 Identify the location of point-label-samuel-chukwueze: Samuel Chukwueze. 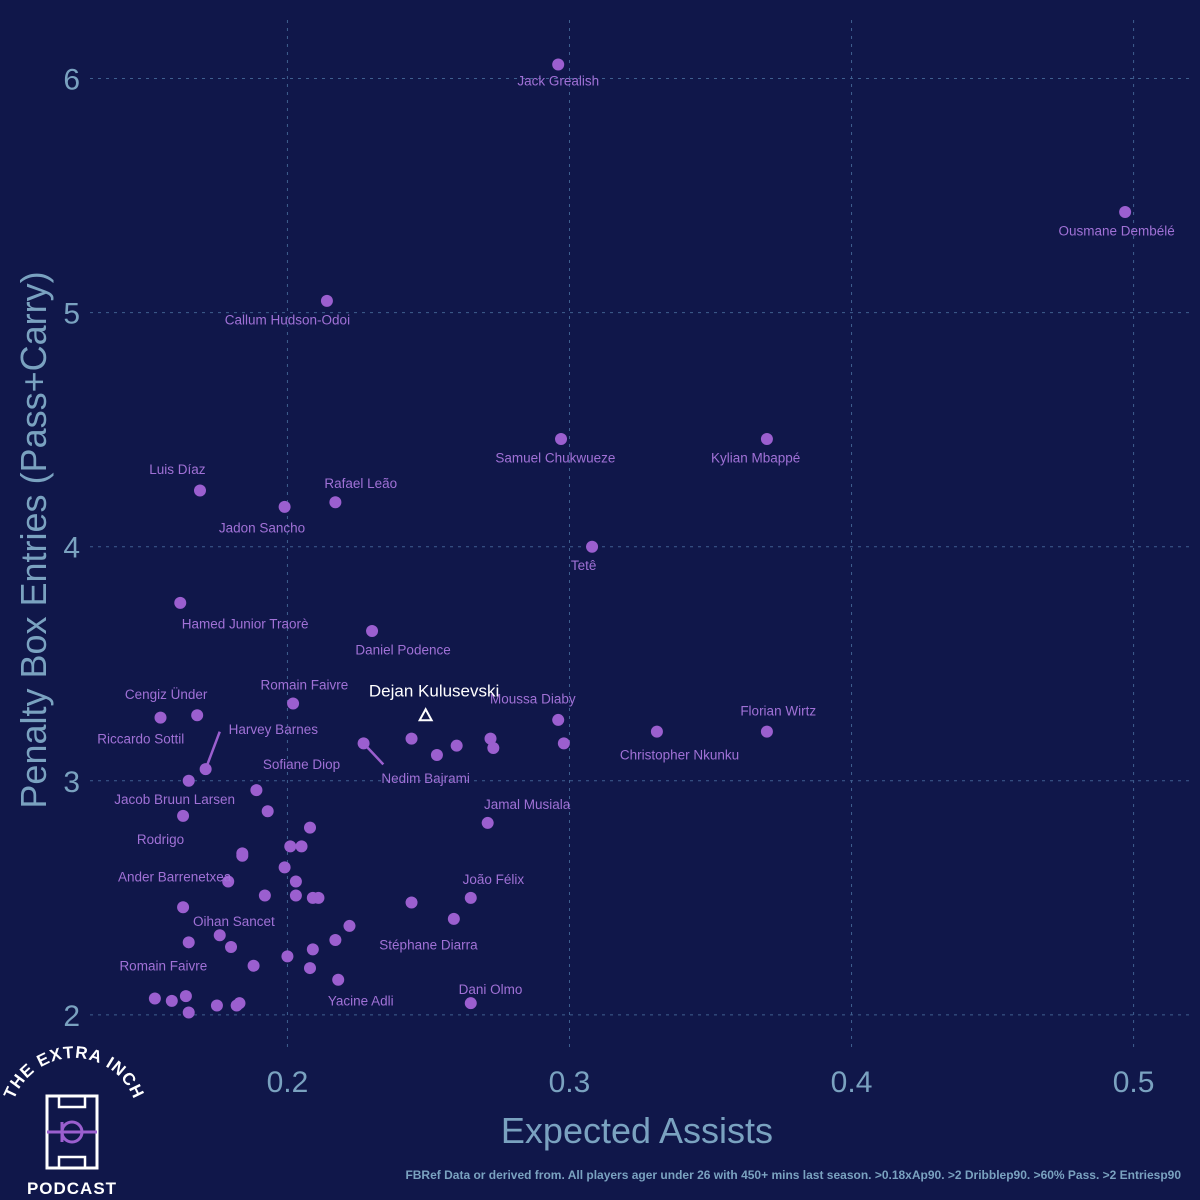
(555, 457).